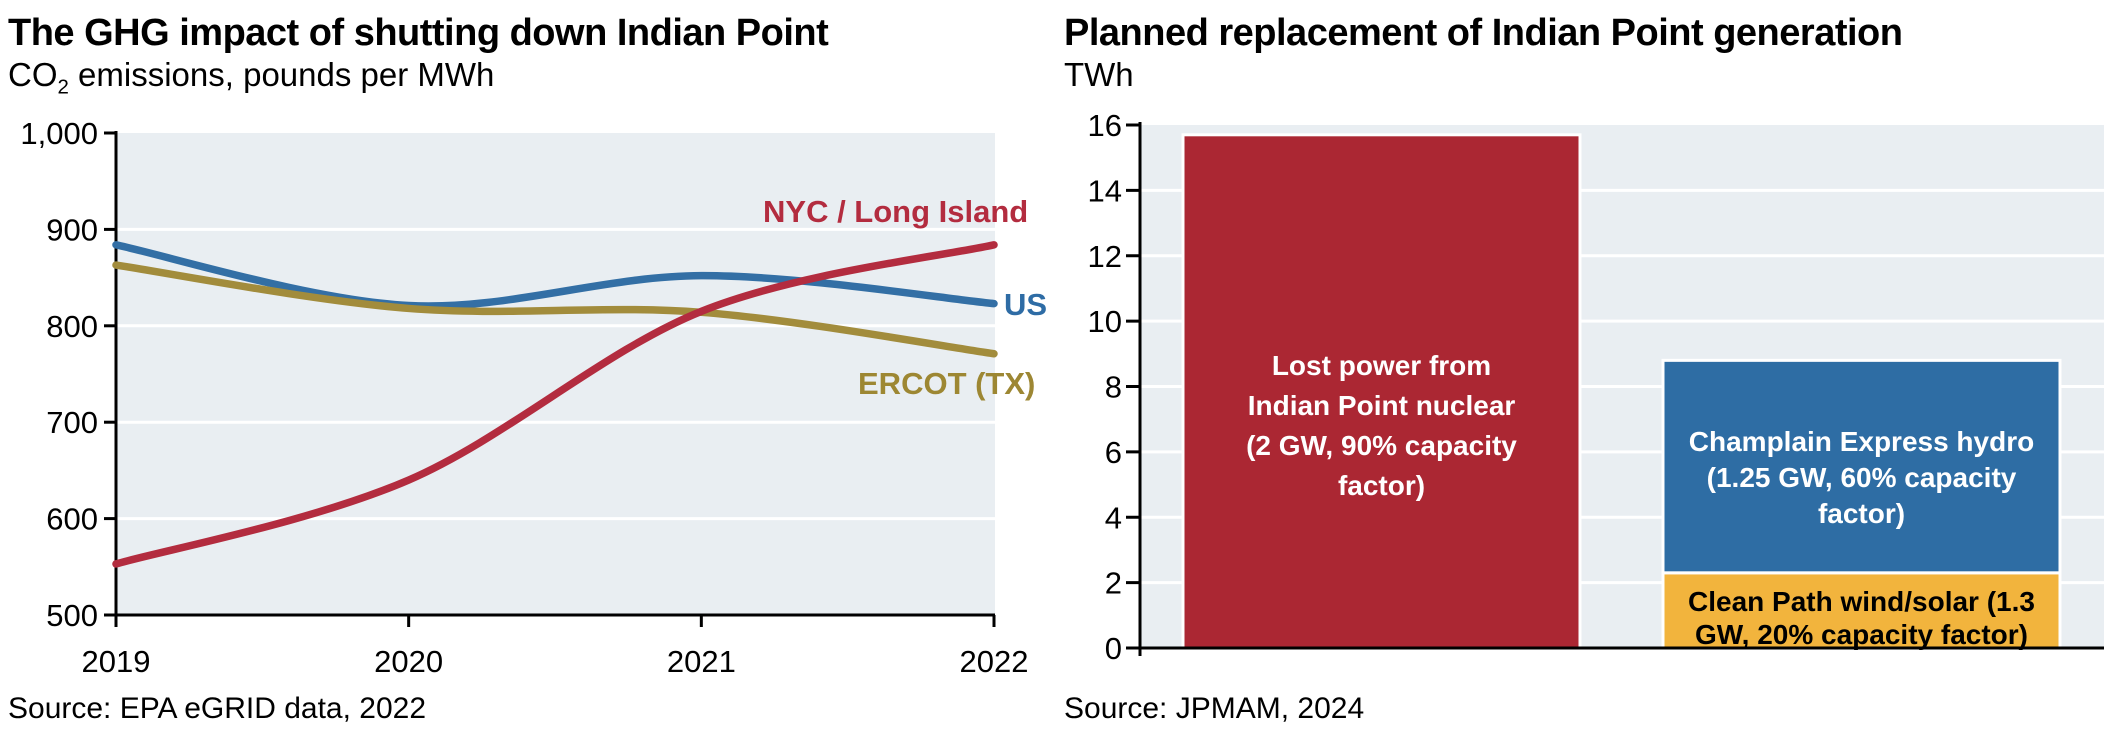 The height and width of the screenshot is (734, 2122). What do you see at coordinates (1214, 708) in the screenshot?
I see `right-chart-source: Source: JPMAM, 2024` at bounding box center [1214, 708].